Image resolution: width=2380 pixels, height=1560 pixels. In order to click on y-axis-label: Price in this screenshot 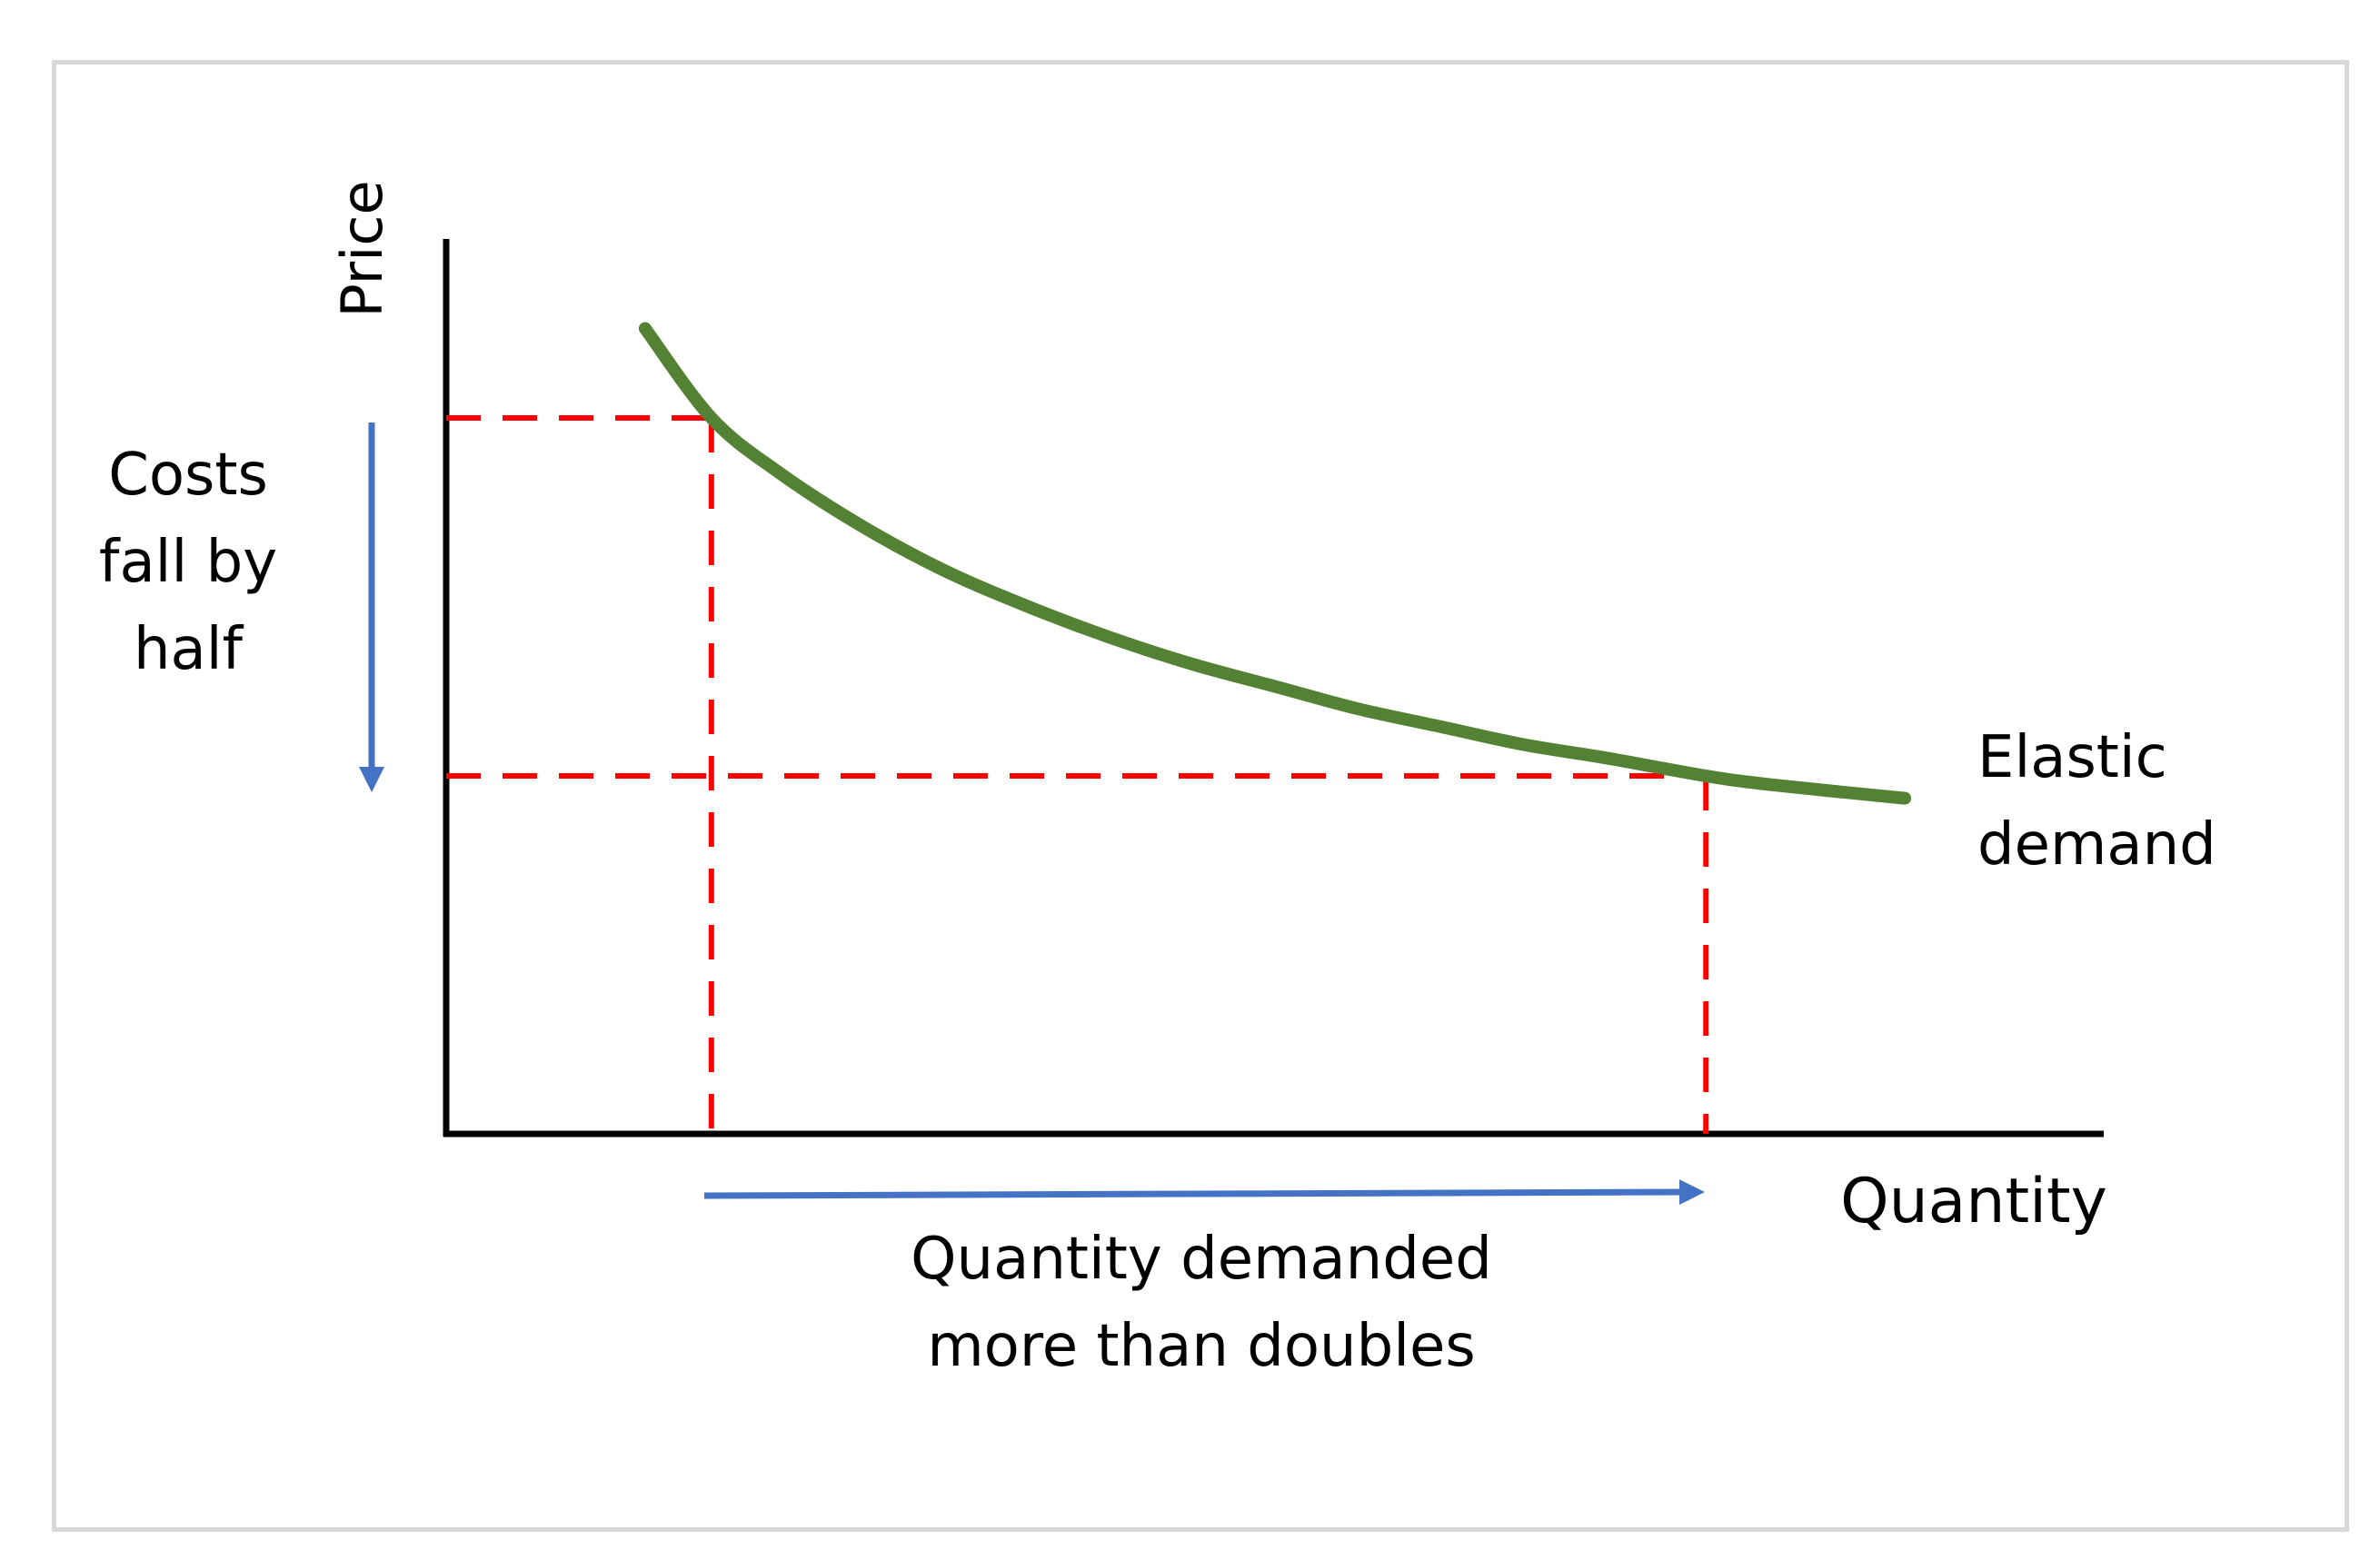, I will do `click(362, 249)`.